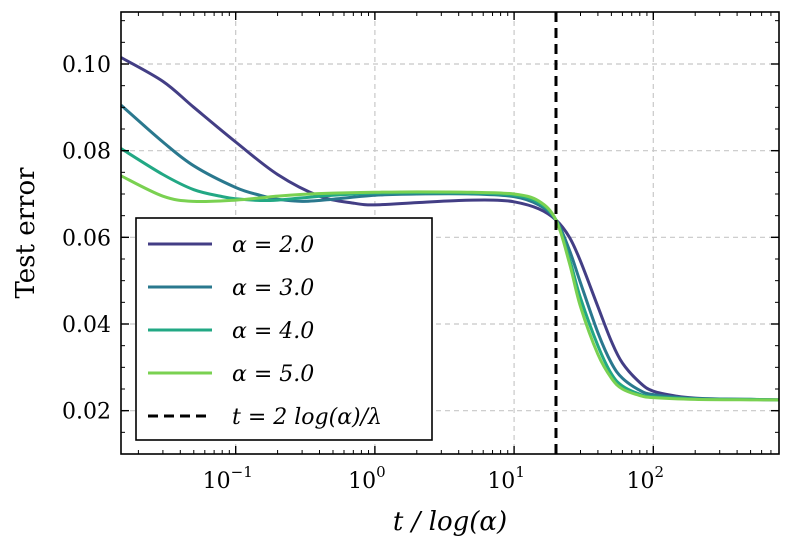  What do you see at coordinates (86, 152) in the screenshot?
I see `y-tick-label: 0.08` at bounding box center [86, 152].